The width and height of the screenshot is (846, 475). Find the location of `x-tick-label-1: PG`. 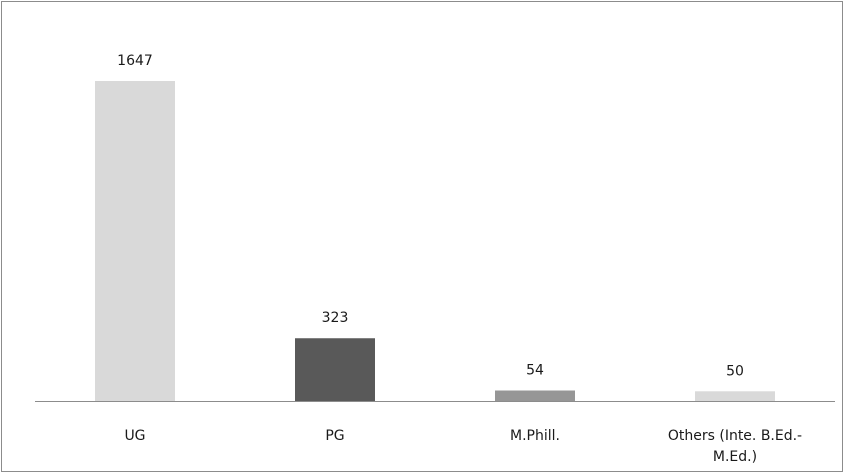

x-tick-label-1: PG is located at coordinates (334, 436).